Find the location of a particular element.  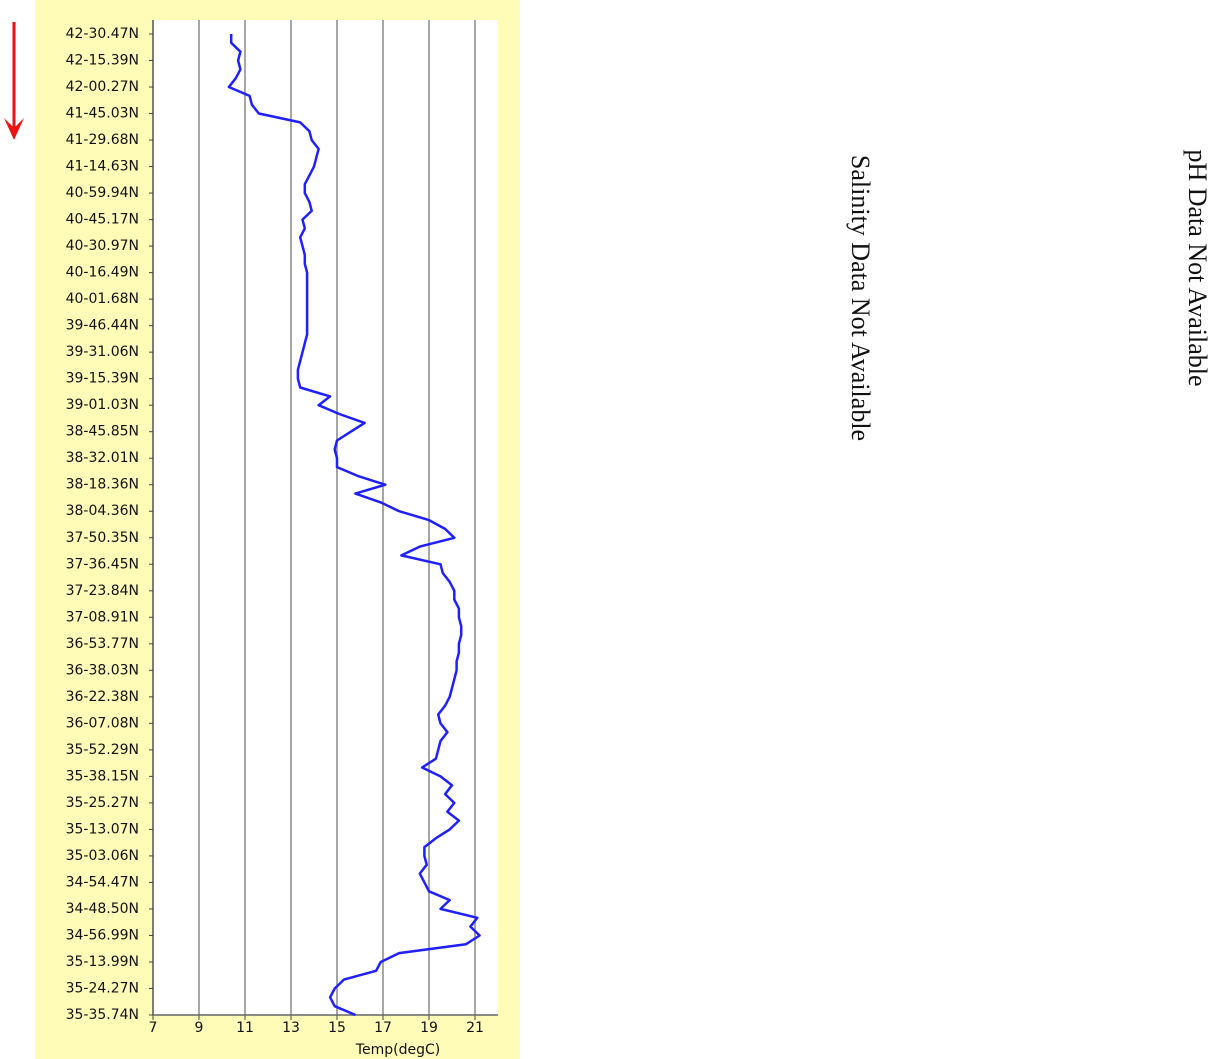

y-tick-label: 34-56.99N is located at coordinates (102, 935).